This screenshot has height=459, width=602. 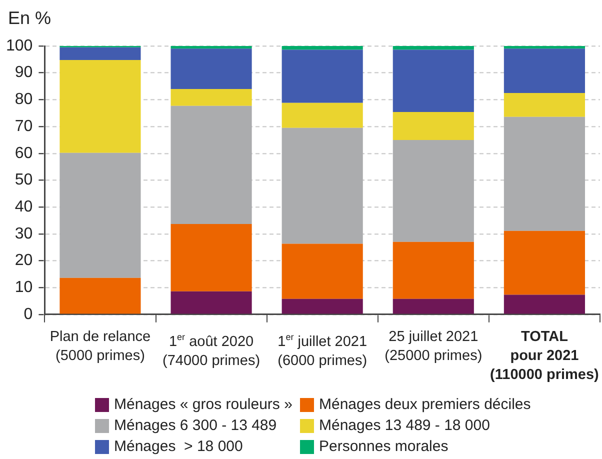 What do you see at coordinates (23, 180) in the screenshot?
I see `y-tick-label: 50` at bounding box center [23, 180].